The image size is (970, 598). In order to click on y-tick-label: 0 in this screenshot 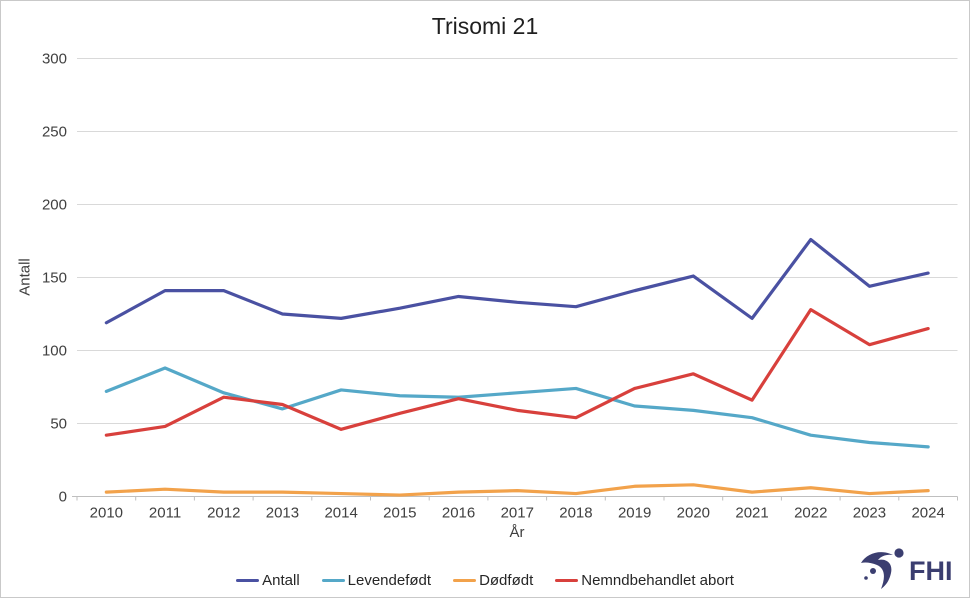, I will do `click(63, 497)`.